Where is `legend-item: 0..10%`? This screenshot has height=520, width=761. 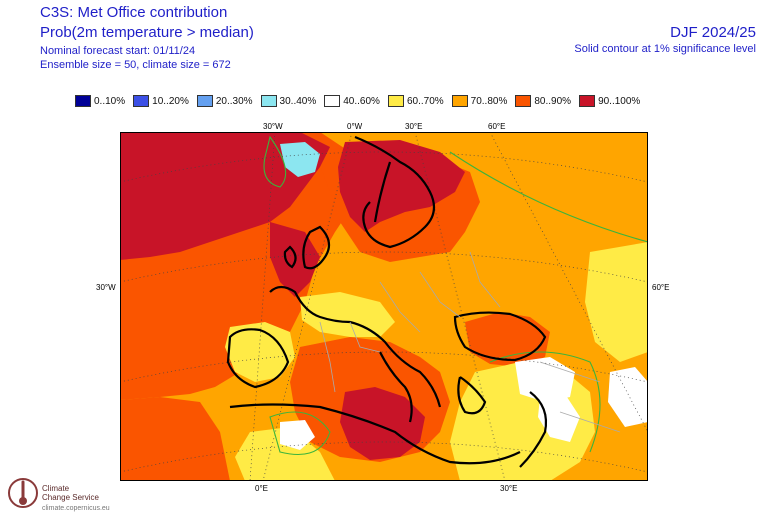 legend-item: 0..10% is located at coordinates (100, 101).